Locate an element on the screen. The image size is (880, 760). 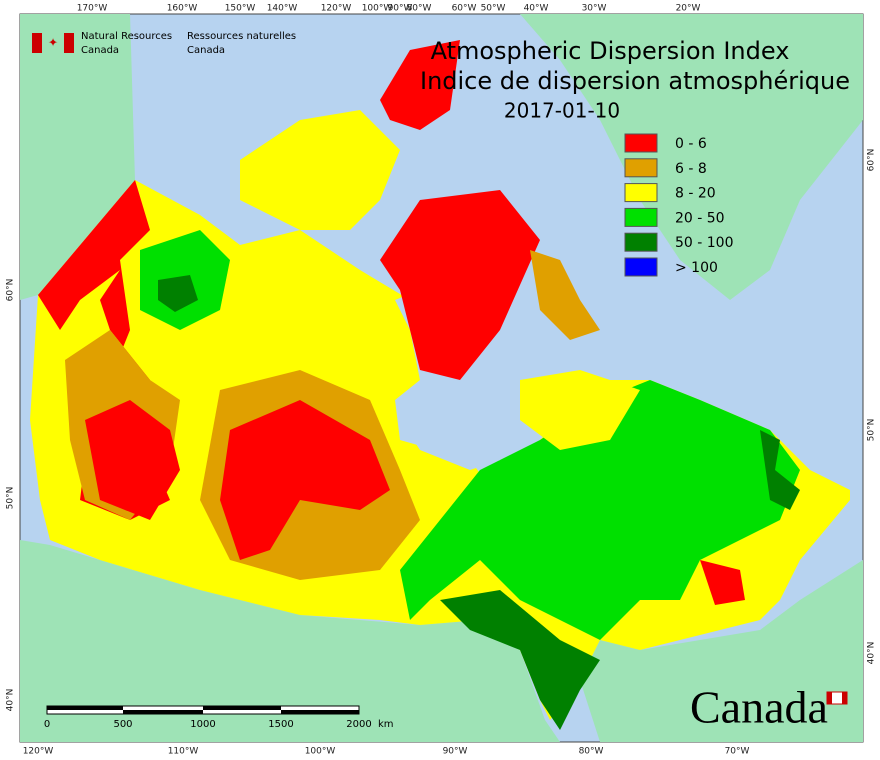
legend: 0 - 6 6 - 8 8 - 20 20 - 50 50 - 100 > 100 is located at coordinates (679, 205).